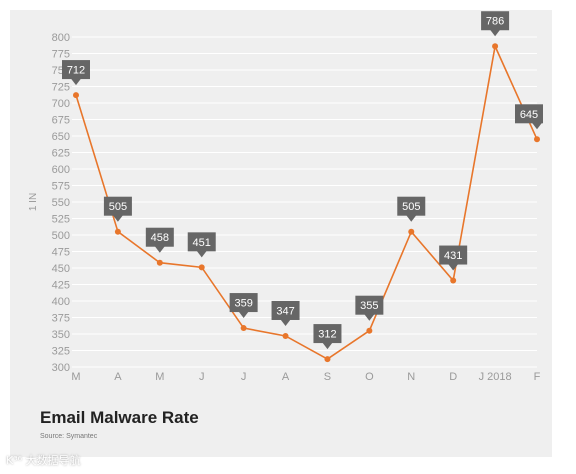 This screenshot has width=576, height=474. I want to click on data-label: 347, so click(285, 311).